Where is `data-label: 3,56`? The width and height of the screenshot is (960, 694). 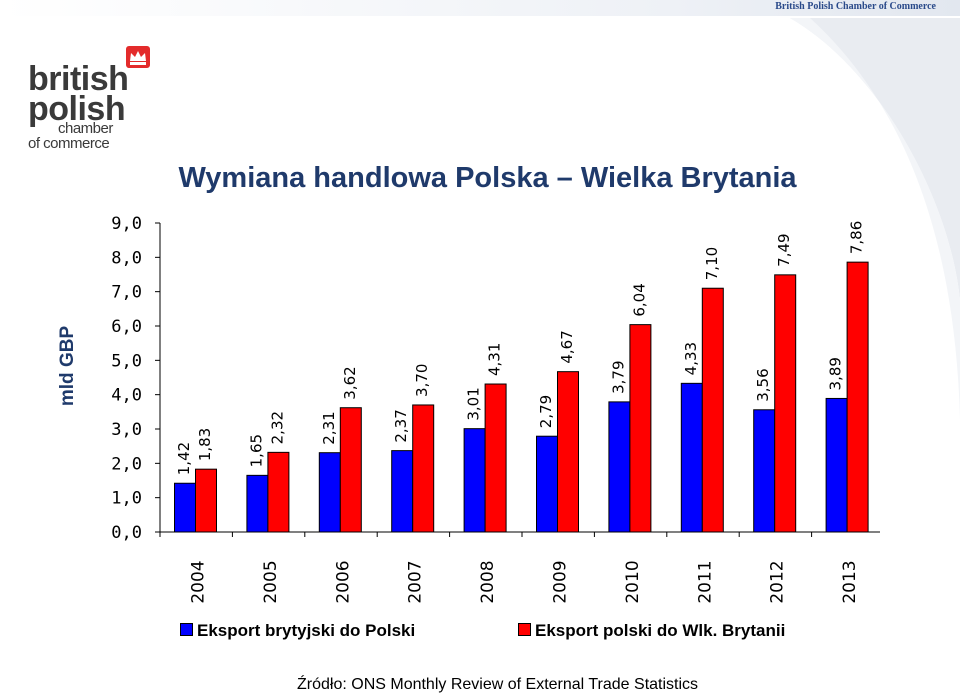
data-label: 3,56 is located at coordinates (763, 384).